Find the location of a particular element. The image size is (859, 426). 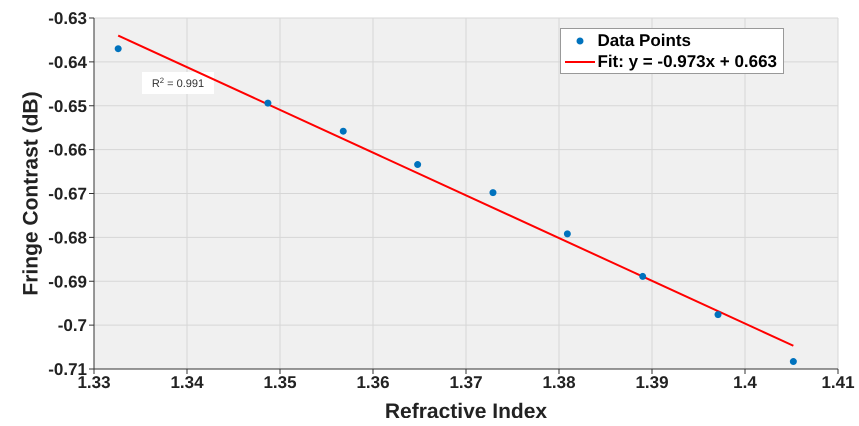

y-tick-label: -0.68 is located at coordinates (67, 238).